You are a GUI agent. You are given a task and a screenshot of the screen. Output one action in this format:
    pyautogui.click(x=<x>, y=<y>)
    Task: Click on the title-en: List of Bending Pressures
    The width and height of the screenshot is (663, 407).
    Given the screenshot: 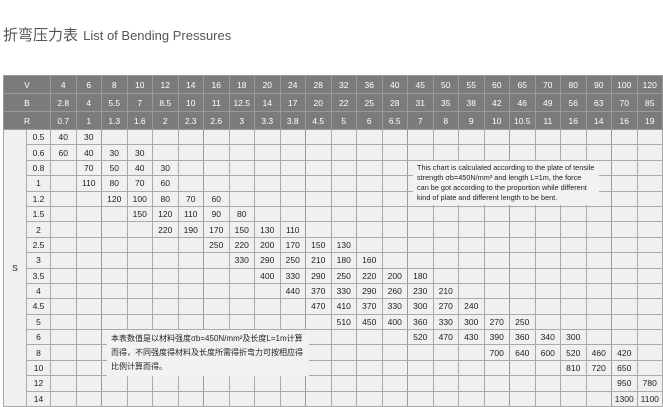 What is the action you would take?
    pyautogui.click(x=157, y=35)
    